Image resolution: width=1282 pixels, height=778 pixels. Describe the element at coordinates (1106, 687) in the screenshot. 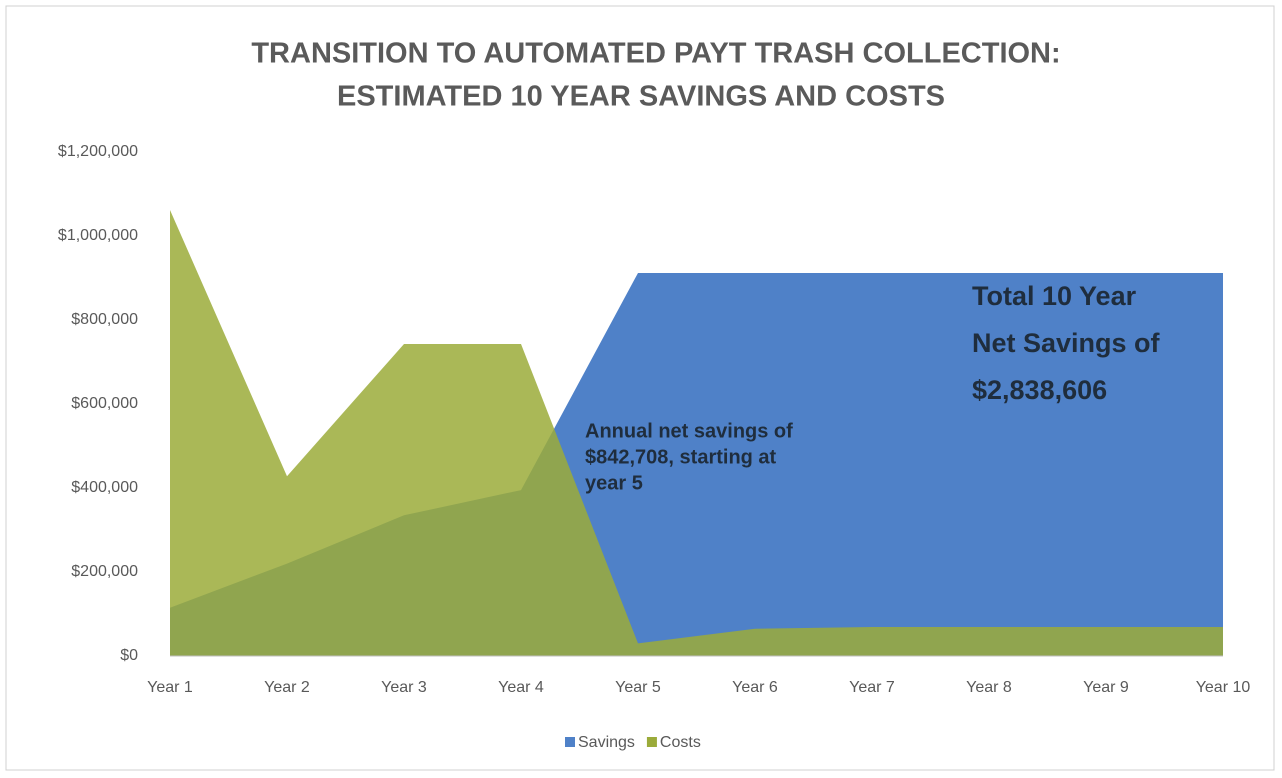

I see `x-tick-label: Year 9` at that location.